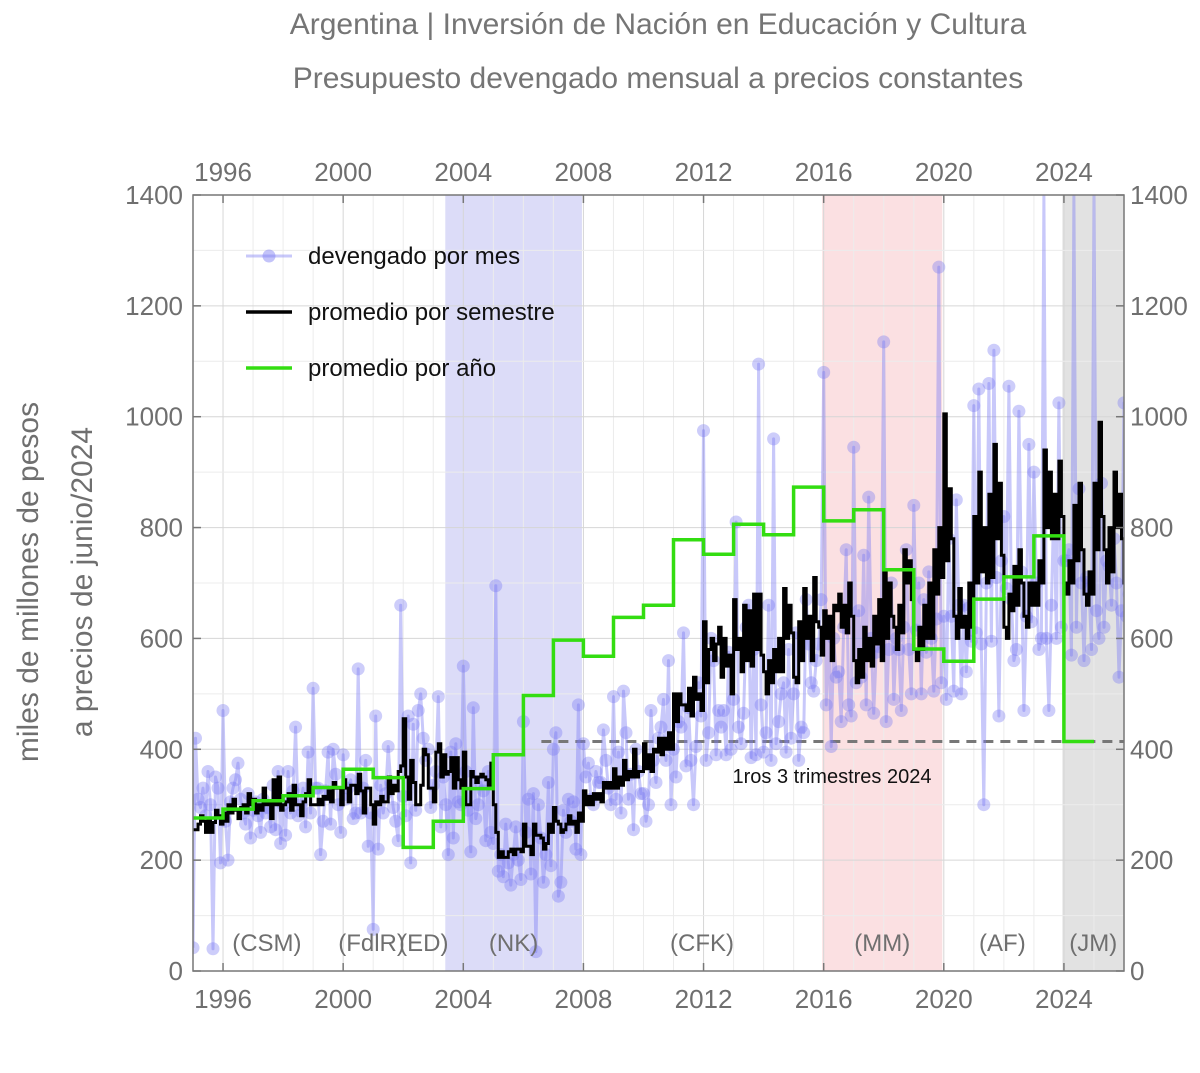 This screenshot has height=1073, width=1200. I want to click on x-tick-label-bottom: 2000, so click(343, 999).